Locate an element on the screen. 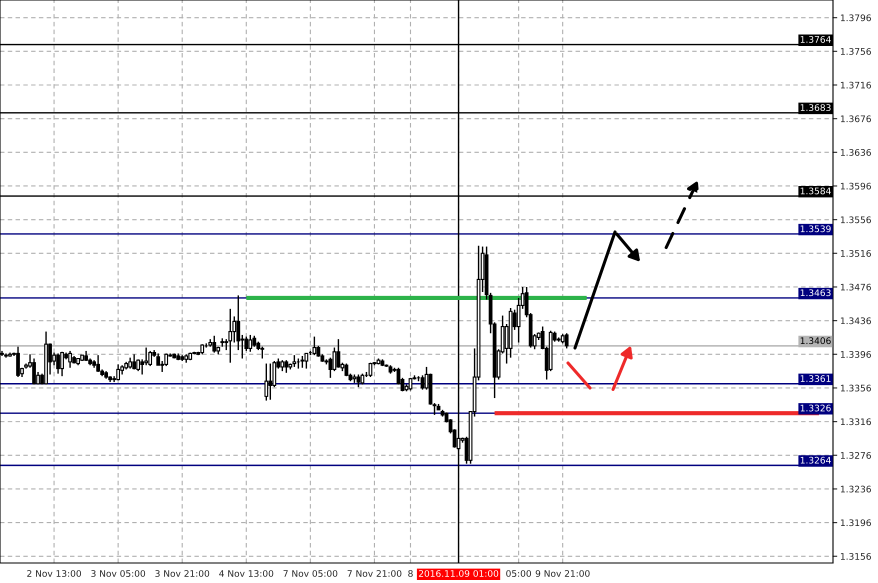  y-tick-label: 1.3796 is located at coordinates (855, 18).